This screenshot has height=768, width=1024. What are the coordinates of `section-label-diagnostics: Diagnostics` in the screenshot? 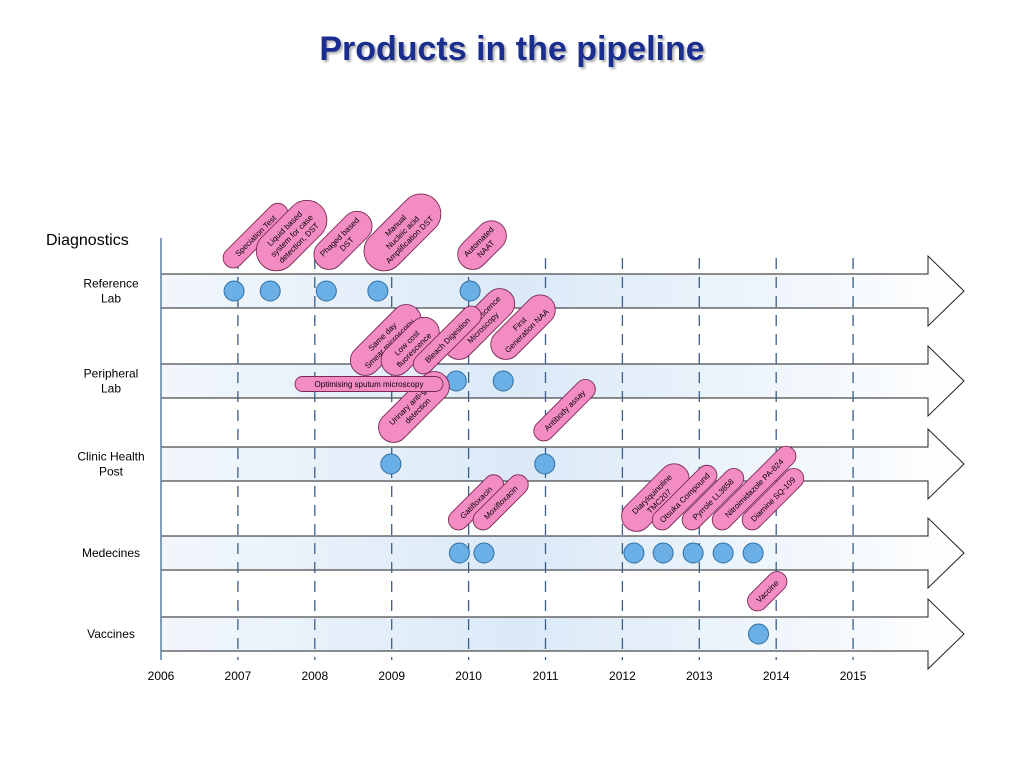 It's located at (87, 240).